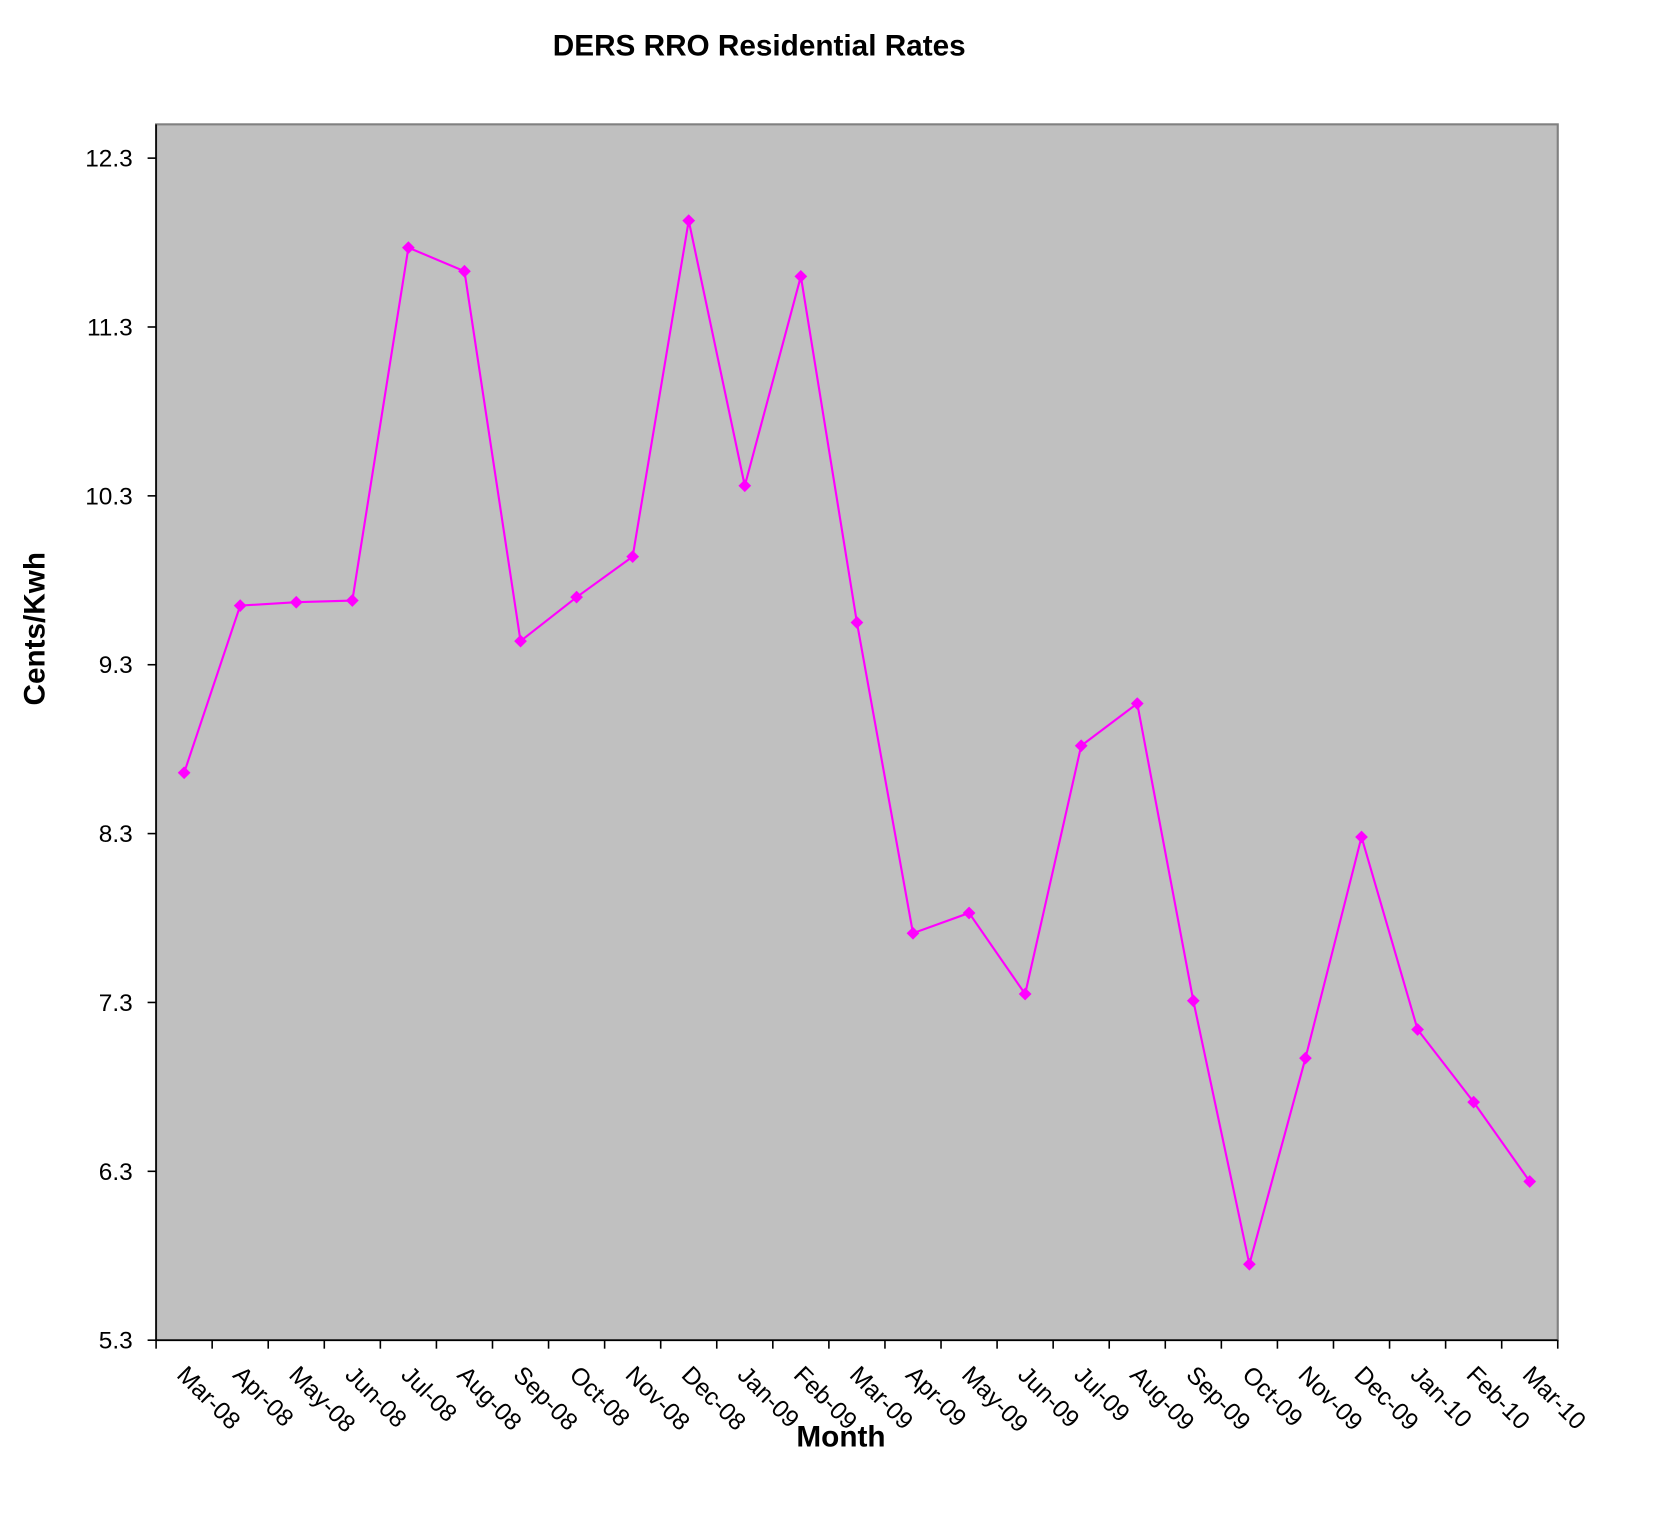 The image size is (1665, 1524). Describe the element at coordinates (116, 1003) in the screenshot. I see `y-tick-label: 7.3` at that location.